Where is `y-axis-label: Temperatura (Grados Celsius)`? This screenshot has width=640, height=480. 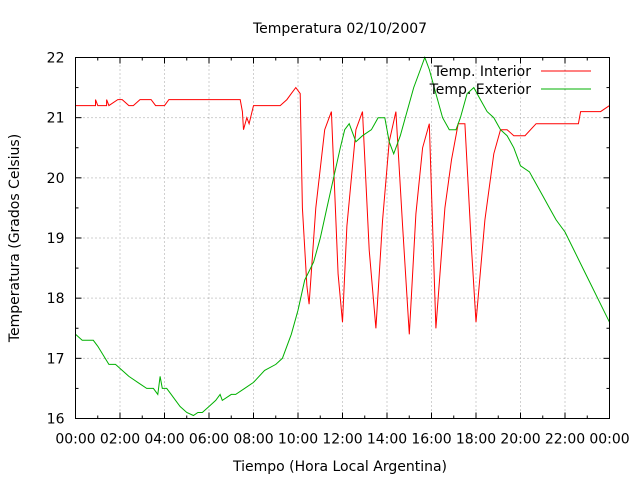 y-axis-label: Temperatura (Grados Celsius) is located at coordinates (15, 238).